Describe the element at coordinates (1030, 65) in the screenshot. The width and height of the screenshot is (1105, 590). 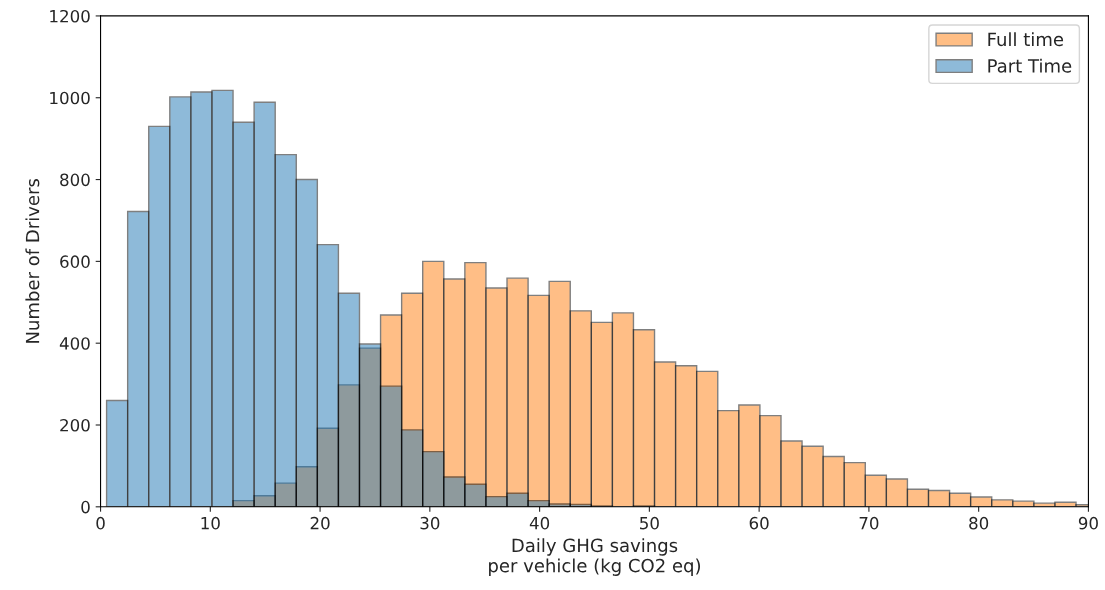
I see `legend-label: Part Time` at that location.